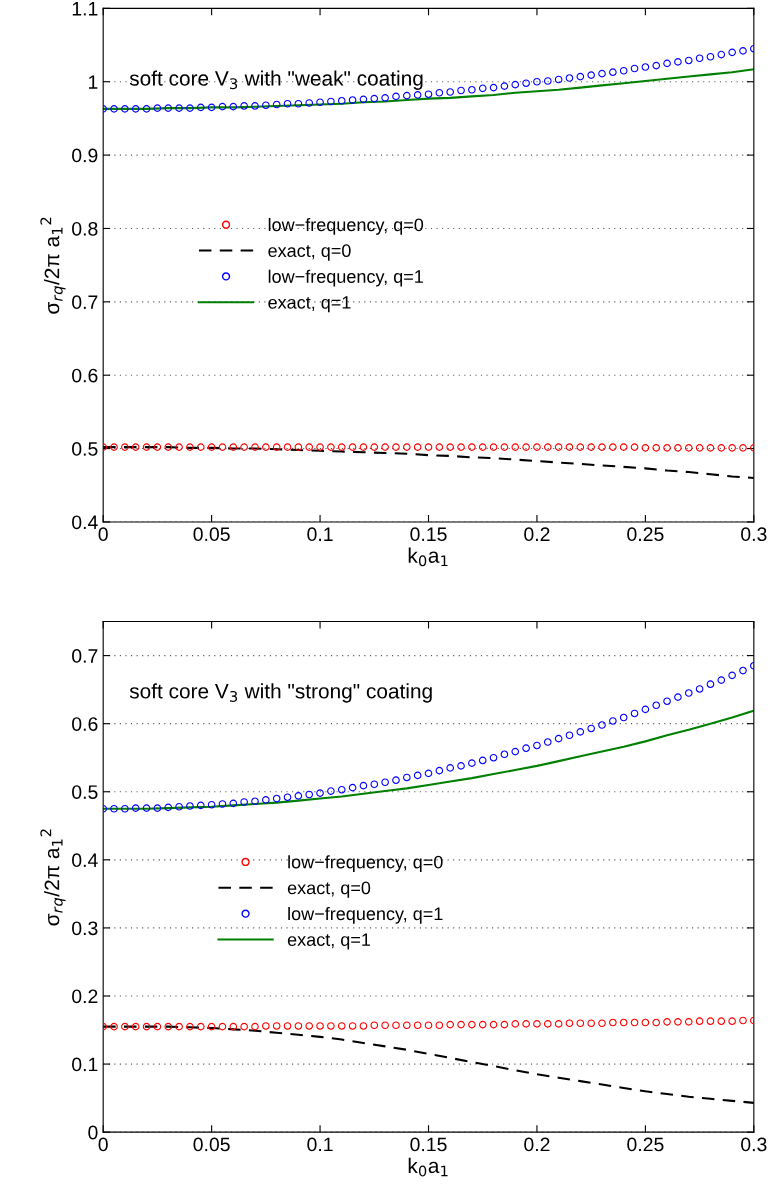 This screenshot has height=1193, width=770. Describe the element at coordinates (93, 1132) in the screenshot. I see `y-tick-label: 0` at that location.